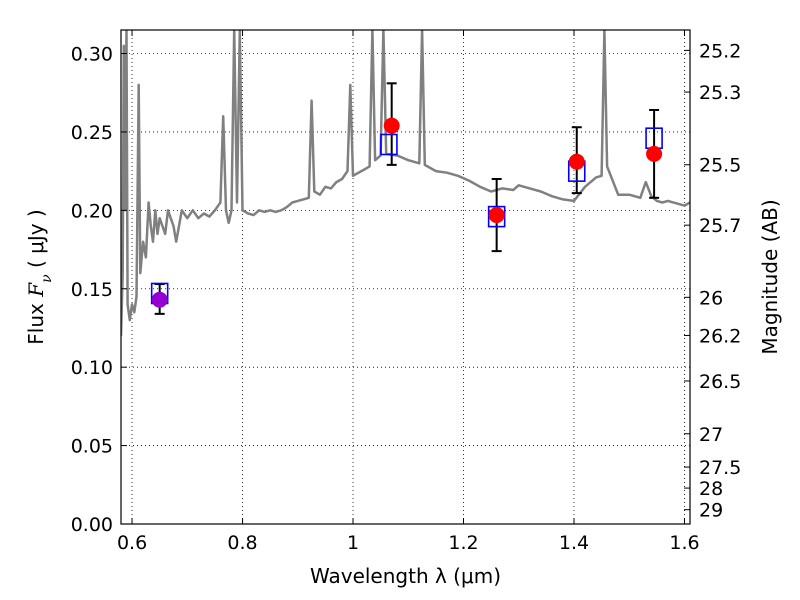 The width and height of the screenshot is (800, 600). I want to click on y2-tick-label: 27, so click(711, 435).